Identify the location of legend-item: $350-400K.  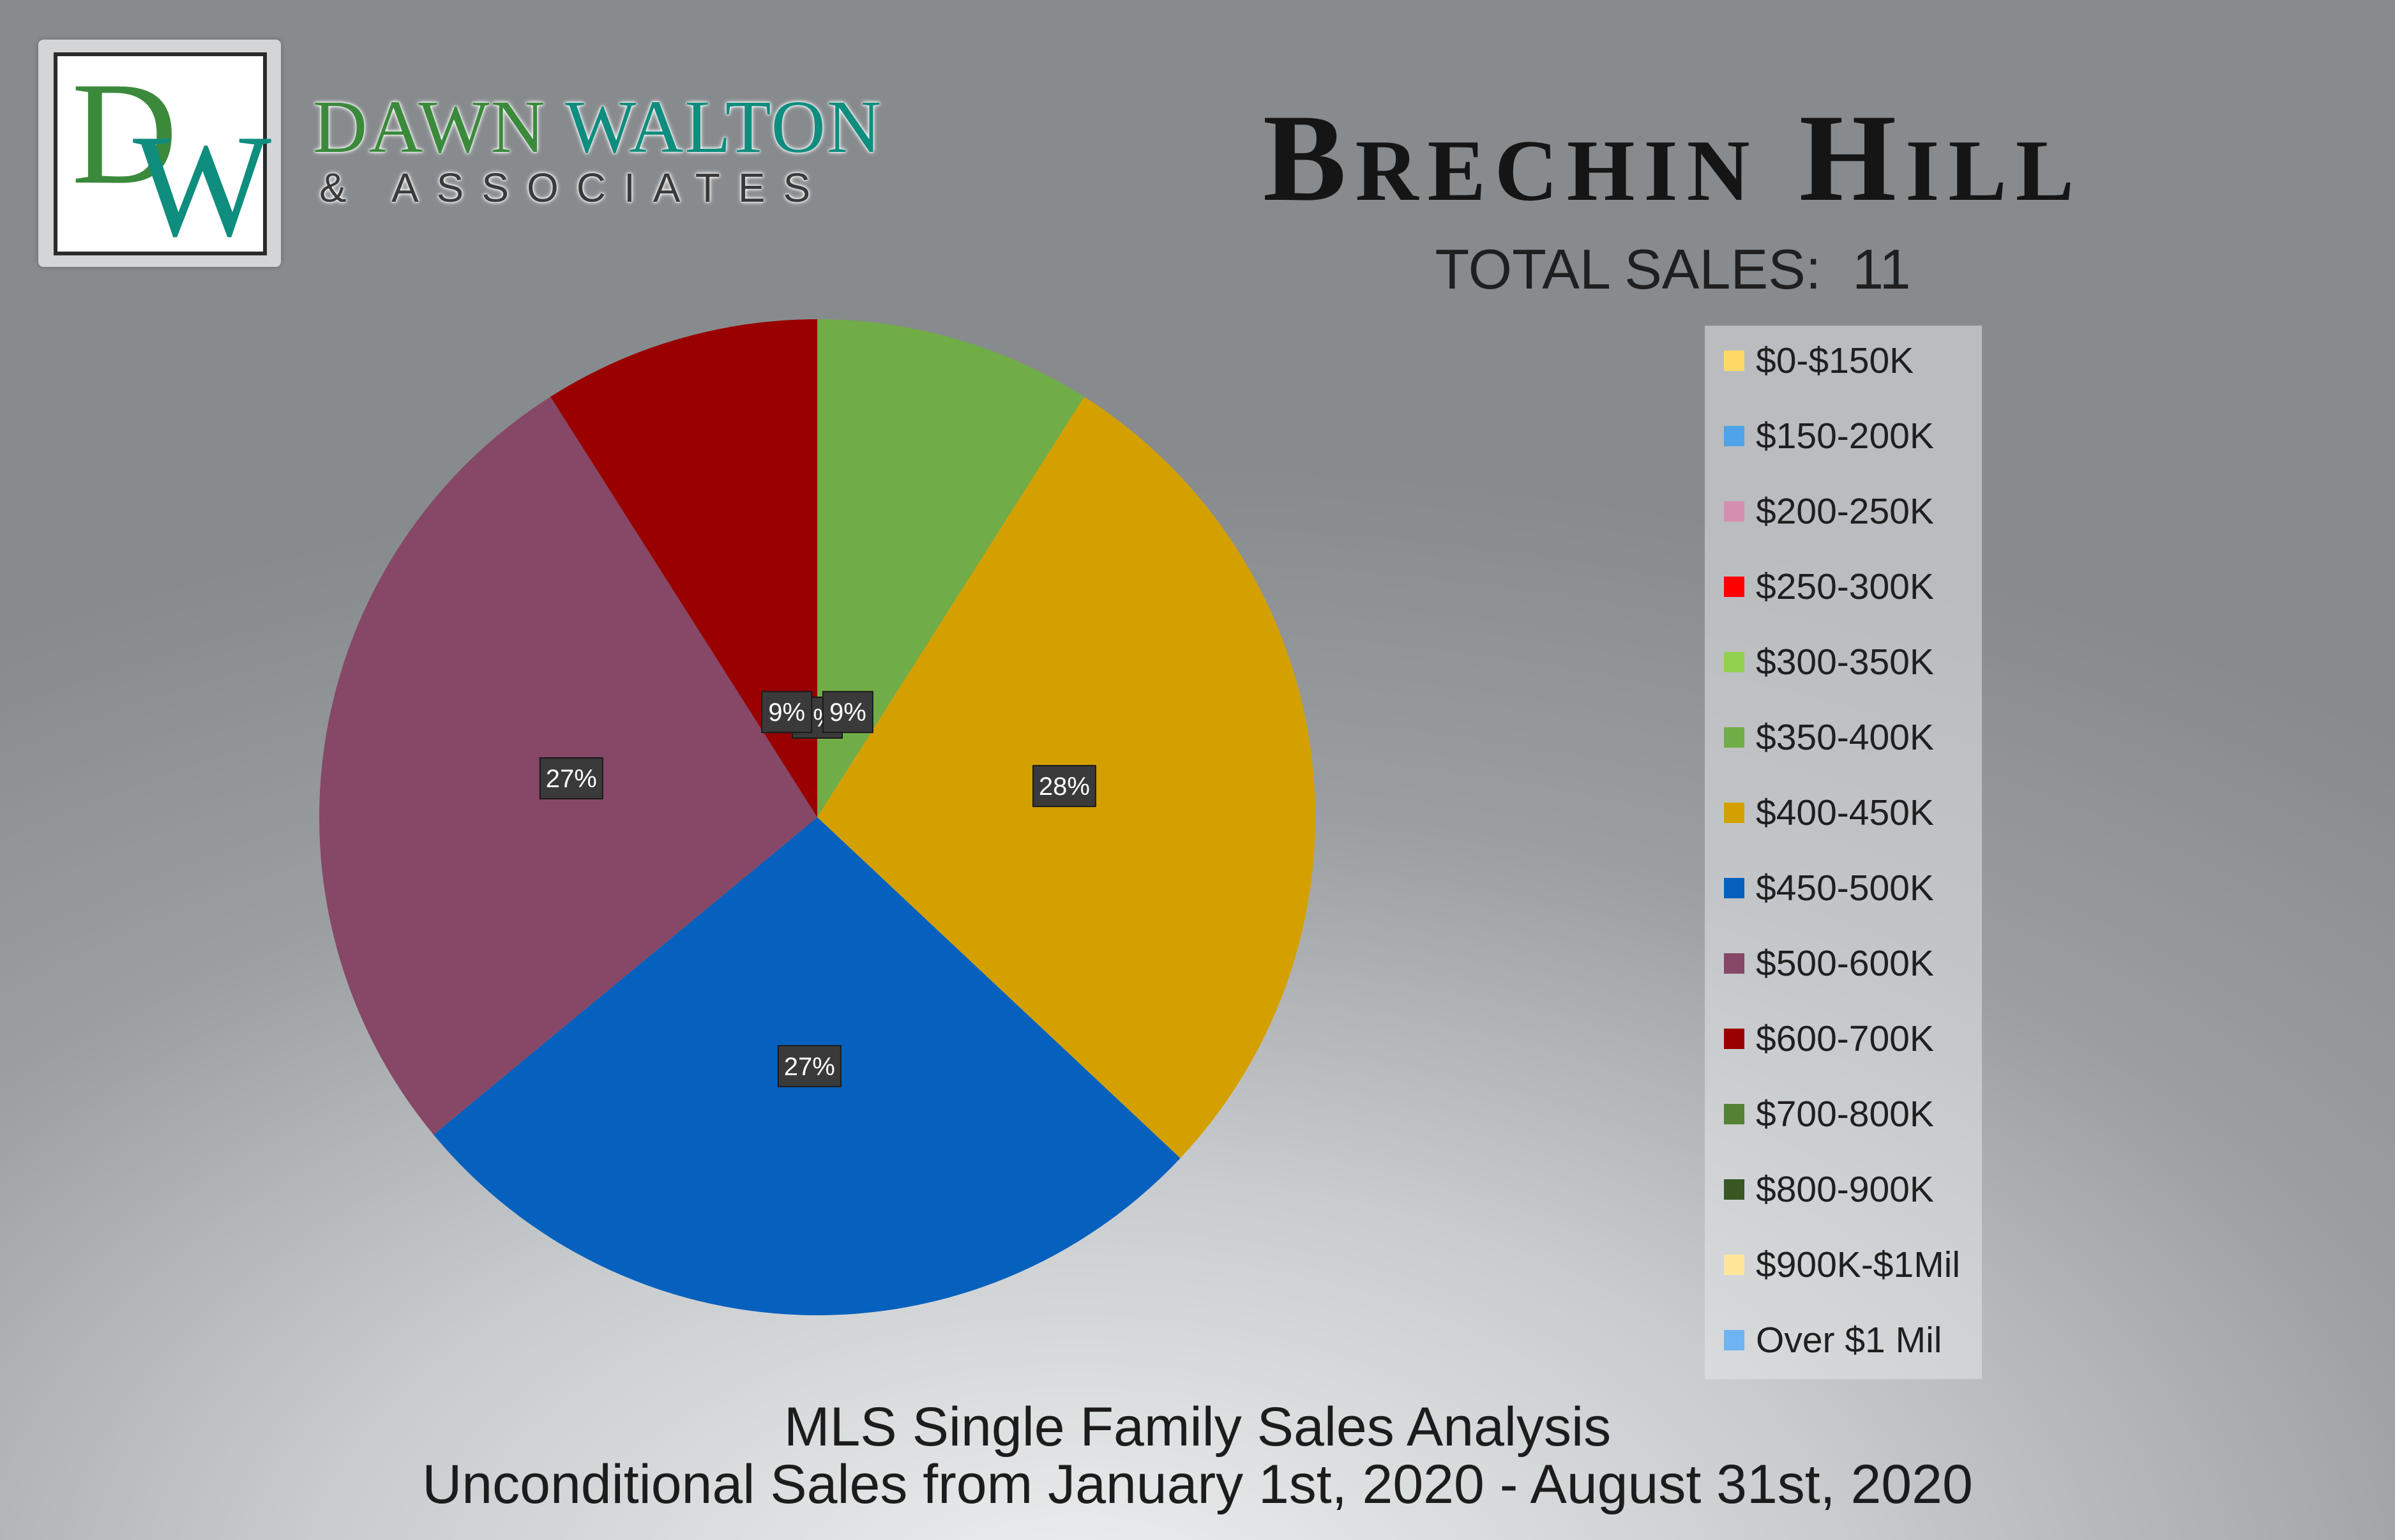
(1829, 737).